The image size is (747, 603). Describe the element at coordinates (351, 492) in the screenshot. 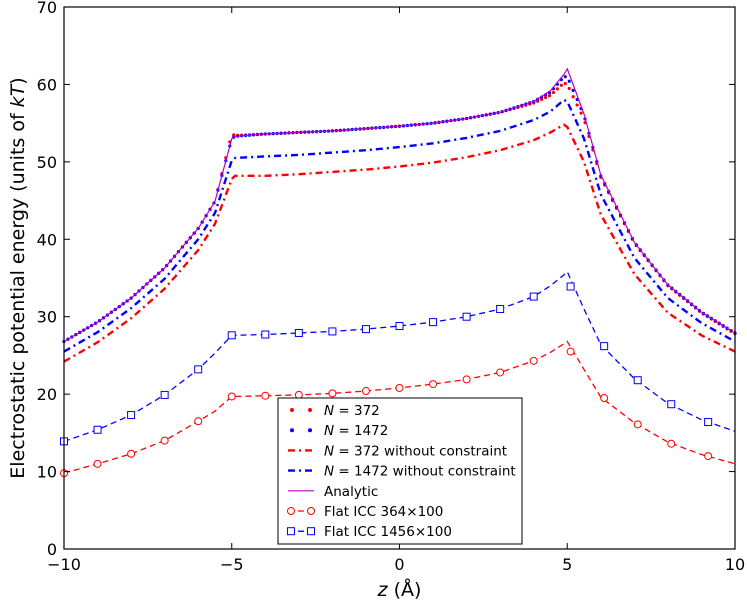

I see `legend-label: Analytic` at that location.